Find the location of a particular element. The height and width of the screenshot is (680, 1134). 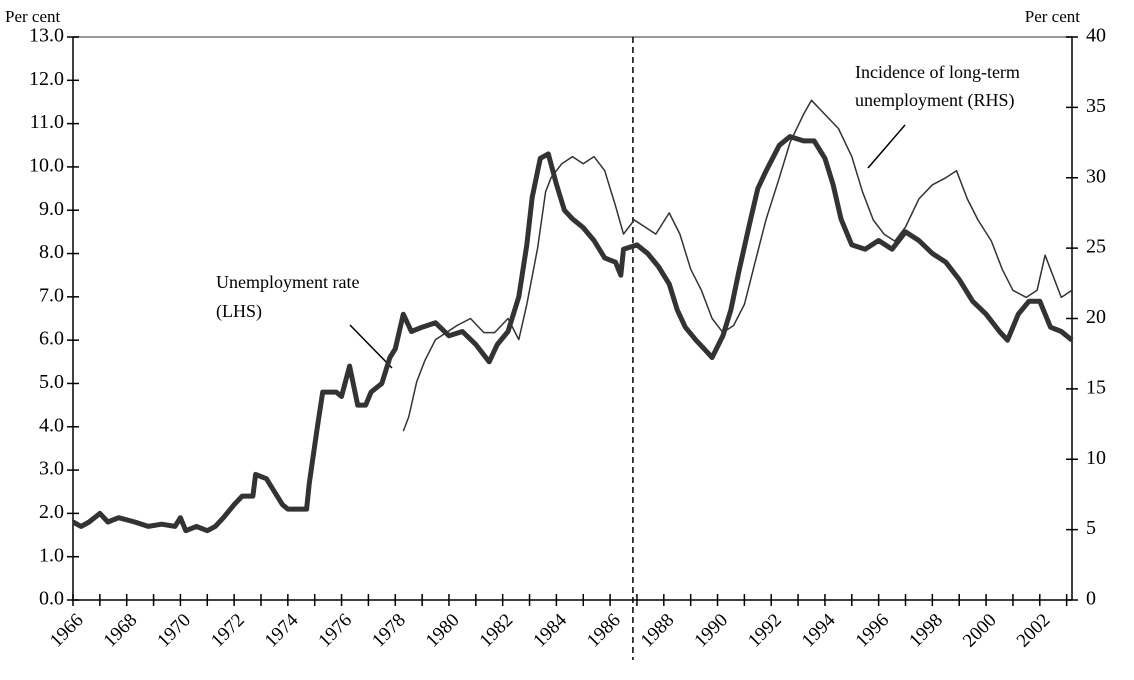

x-tick-label: 2000 is located at coordinates (980, 631).